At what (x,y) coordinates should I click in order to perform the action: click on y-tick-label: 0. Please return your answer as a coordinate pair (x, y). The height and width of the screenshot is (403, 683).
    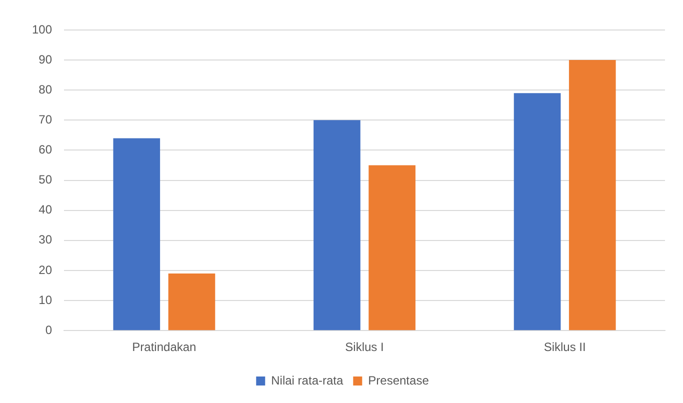
    Looking at the image, I should click on (48, 329).